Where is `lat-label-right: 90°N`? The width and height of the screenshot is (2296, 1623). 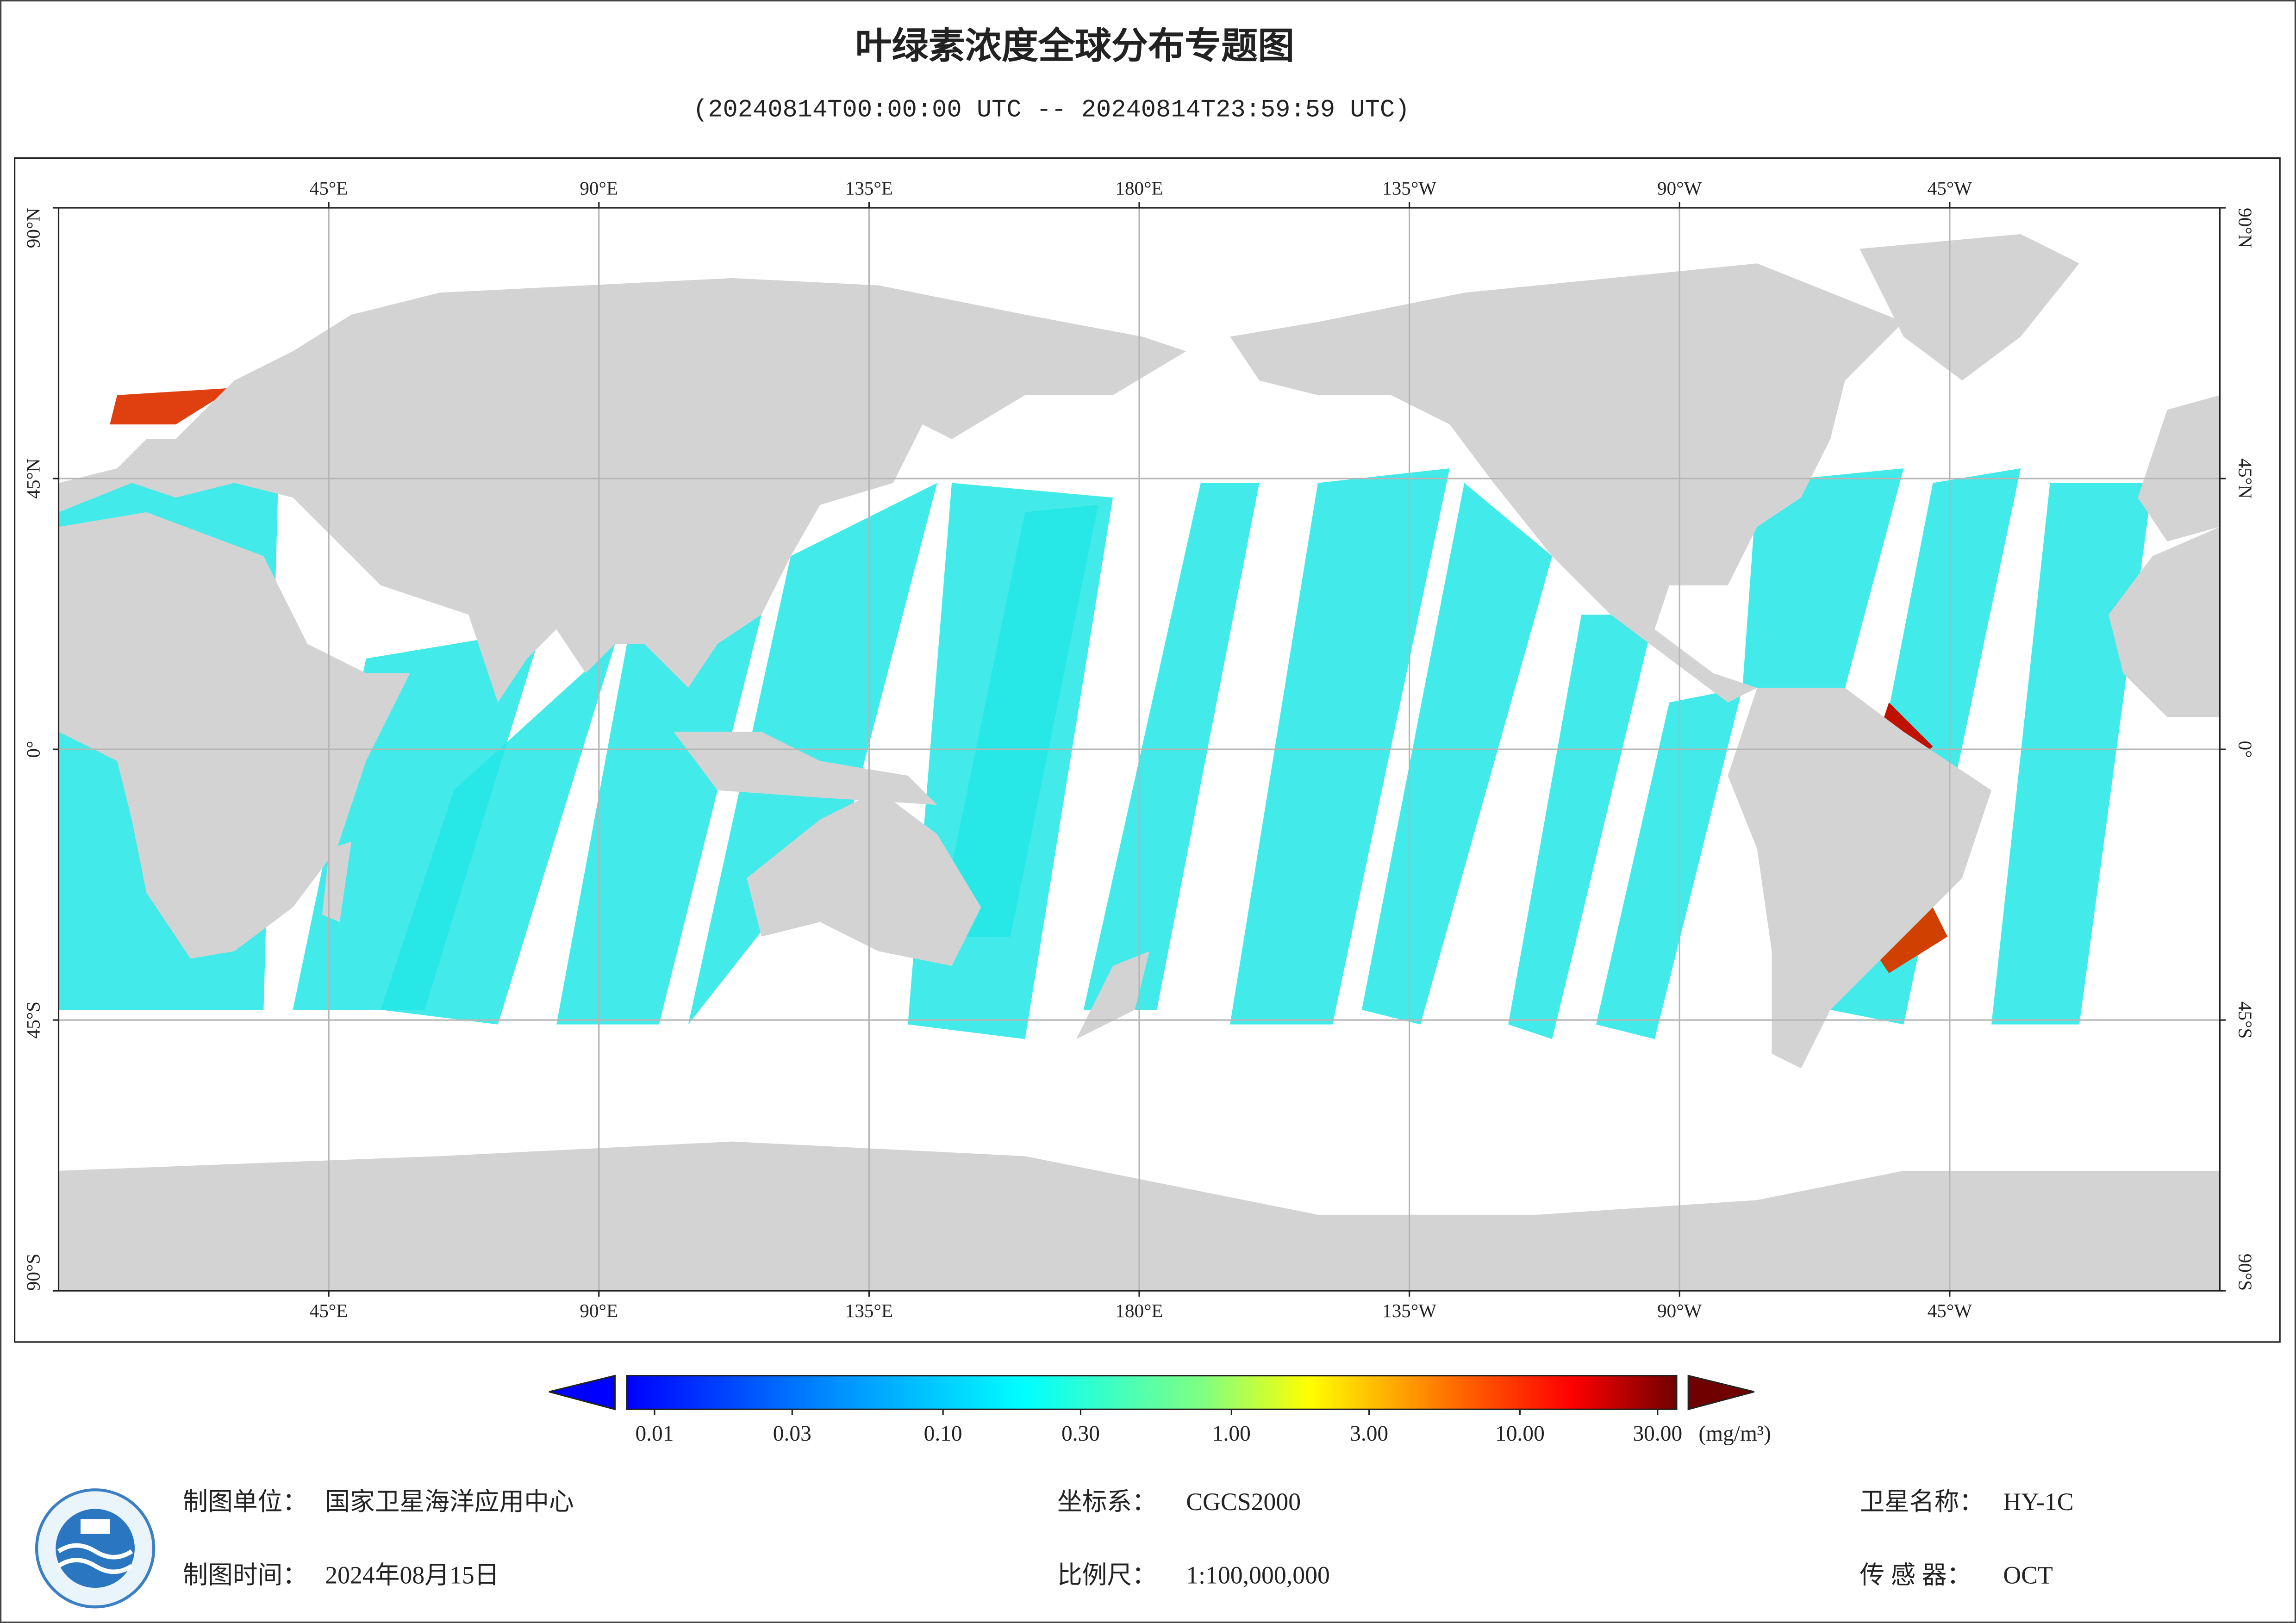
lat-label-right: 90°N is located at coordinates (2245, 228).